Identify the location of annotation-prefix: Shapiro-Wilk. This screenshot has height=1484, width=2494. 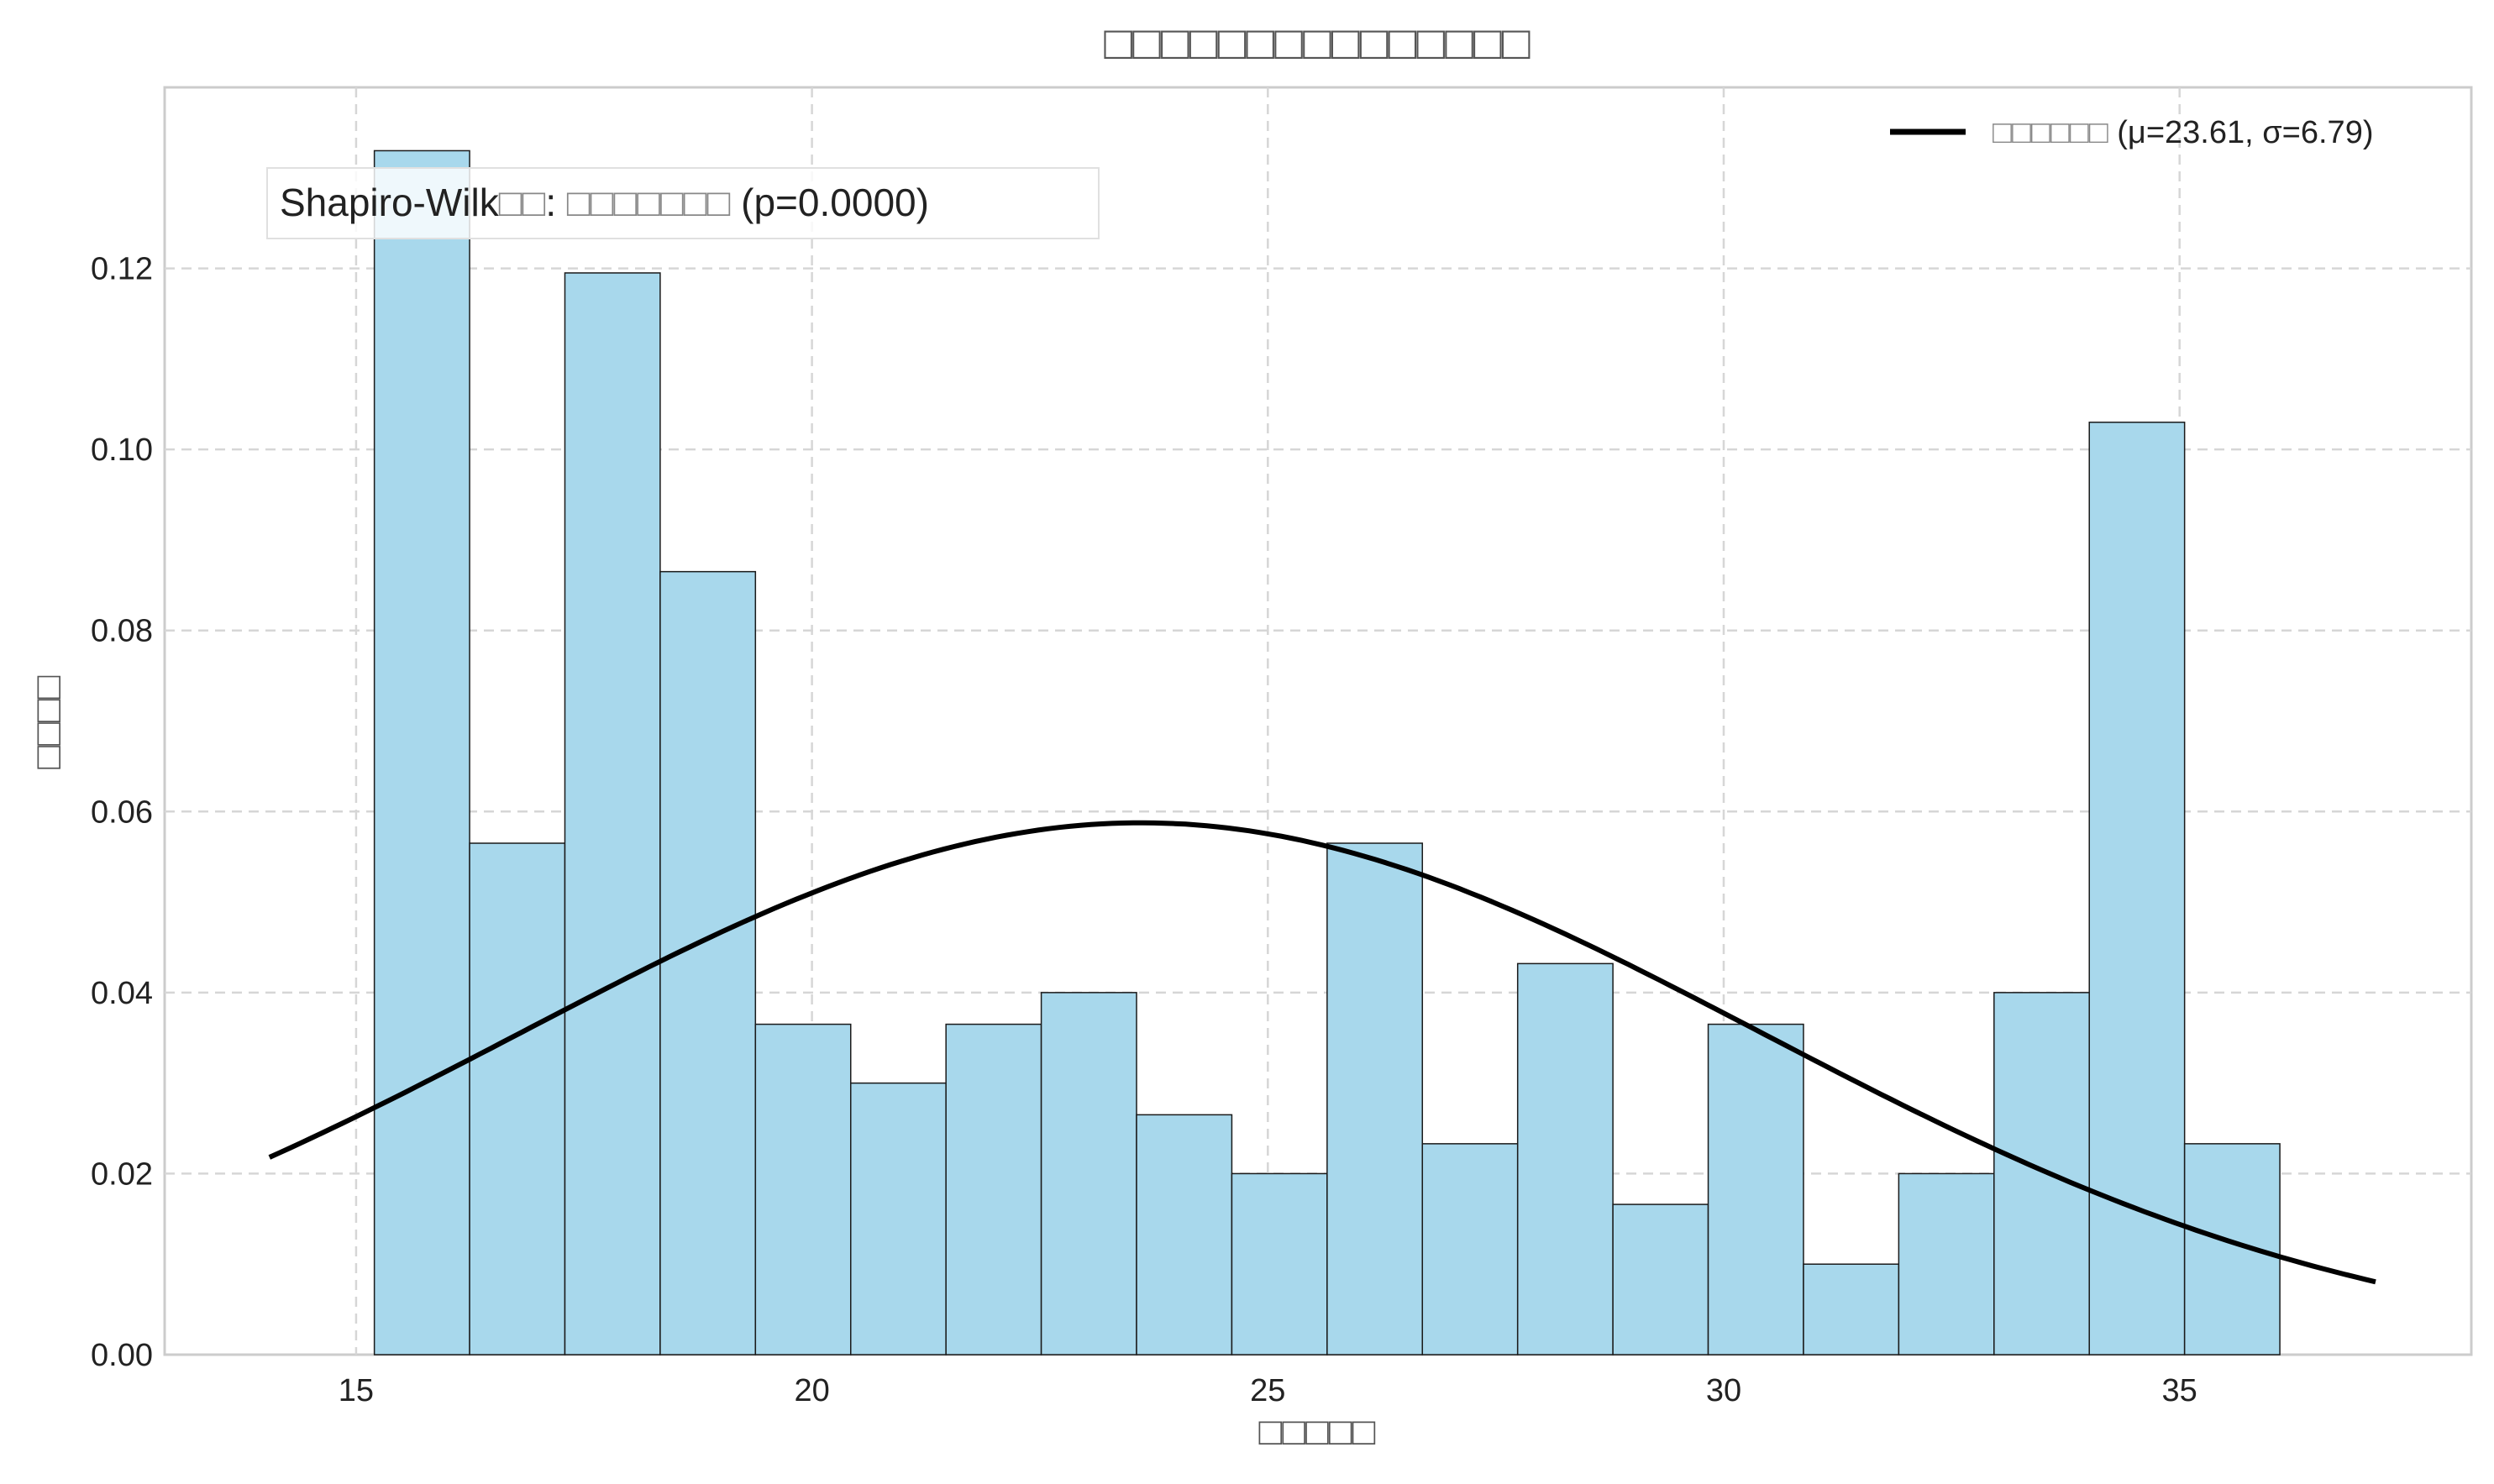
(390, 203).